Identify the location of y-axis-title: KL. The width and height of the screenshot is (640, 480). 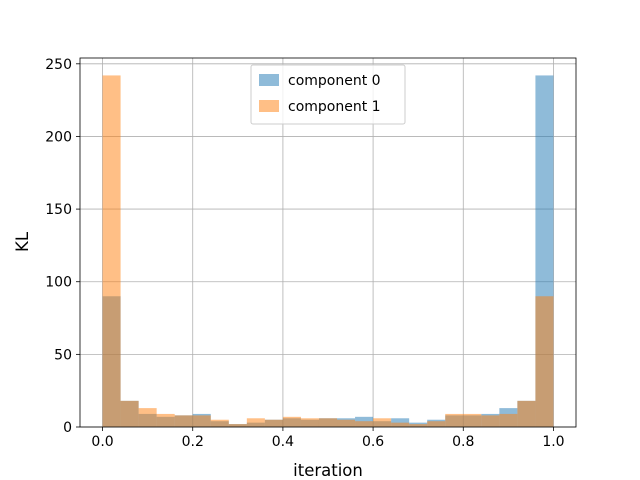
(22, 241).